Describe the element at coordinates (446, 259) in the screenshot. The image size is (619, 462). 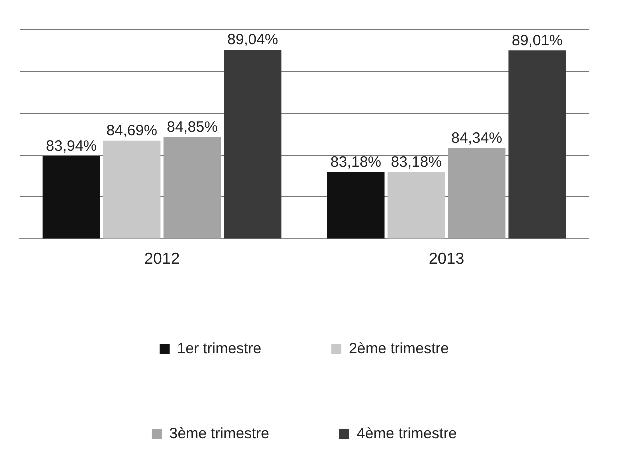
I see `x-tick-label: 2013` at that location.